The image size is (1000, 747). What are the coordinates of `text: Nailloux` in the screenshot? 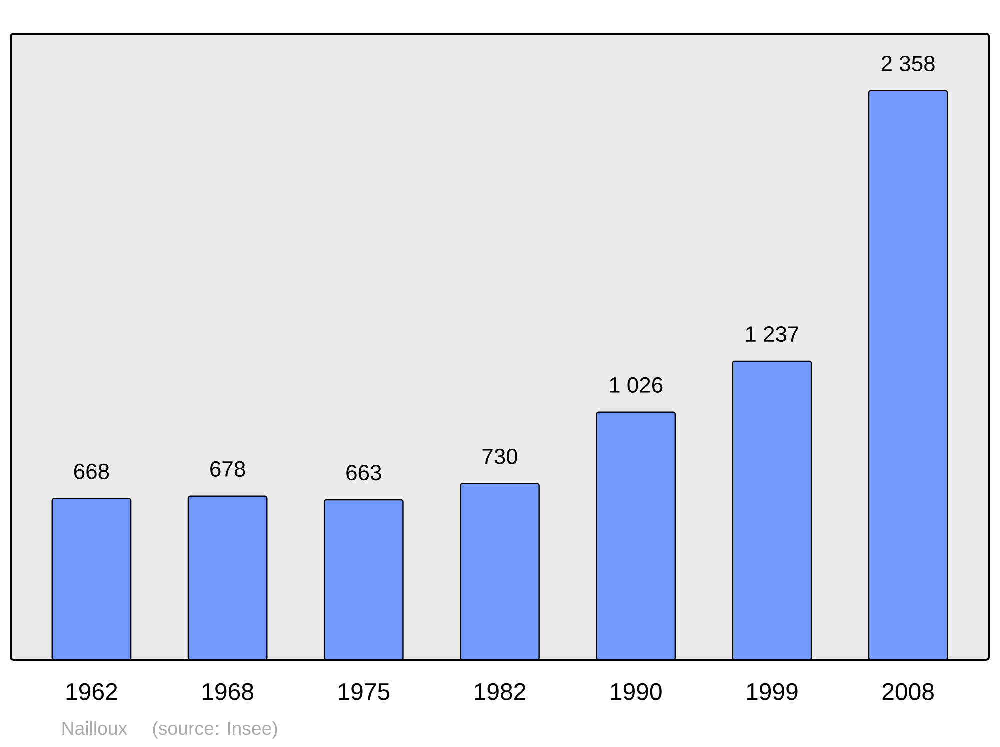 It's located at (95, 728).